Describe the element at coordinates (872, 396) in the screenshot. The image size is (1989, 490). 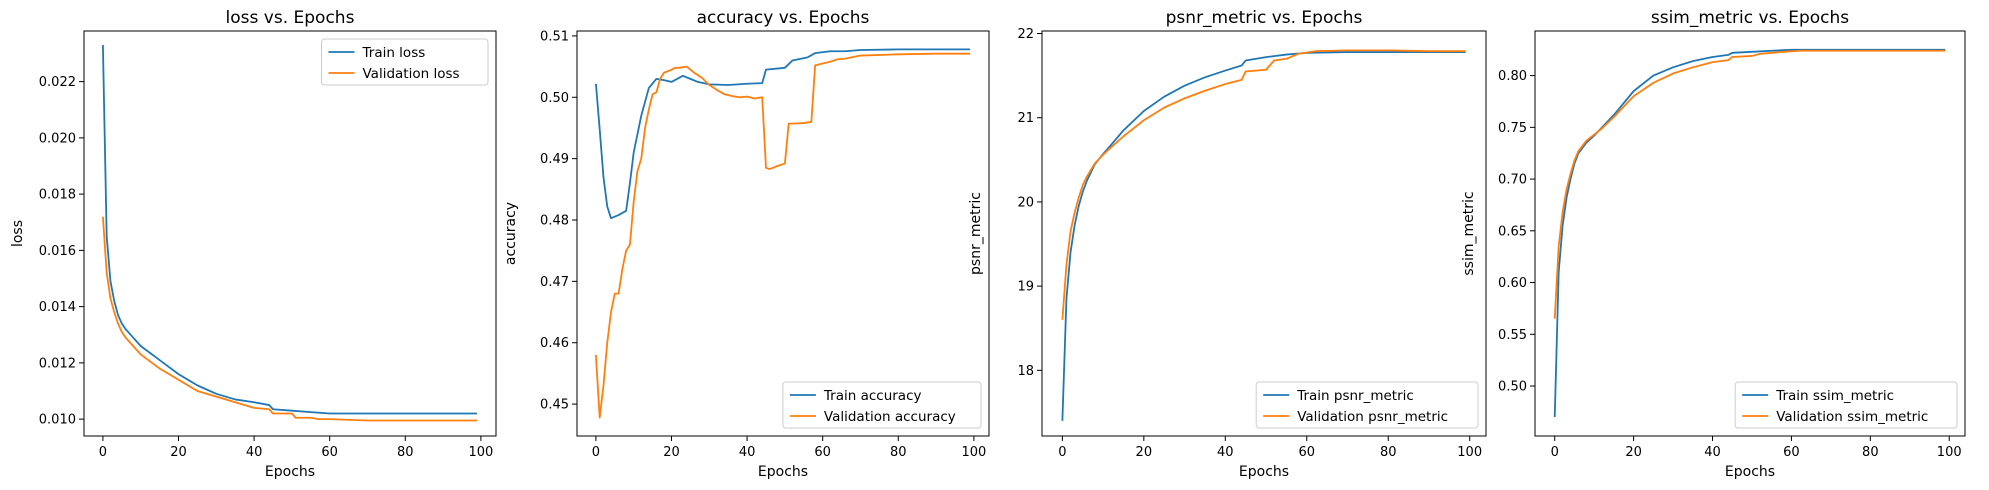
I see `legend-label: Train accuracy` at that location.